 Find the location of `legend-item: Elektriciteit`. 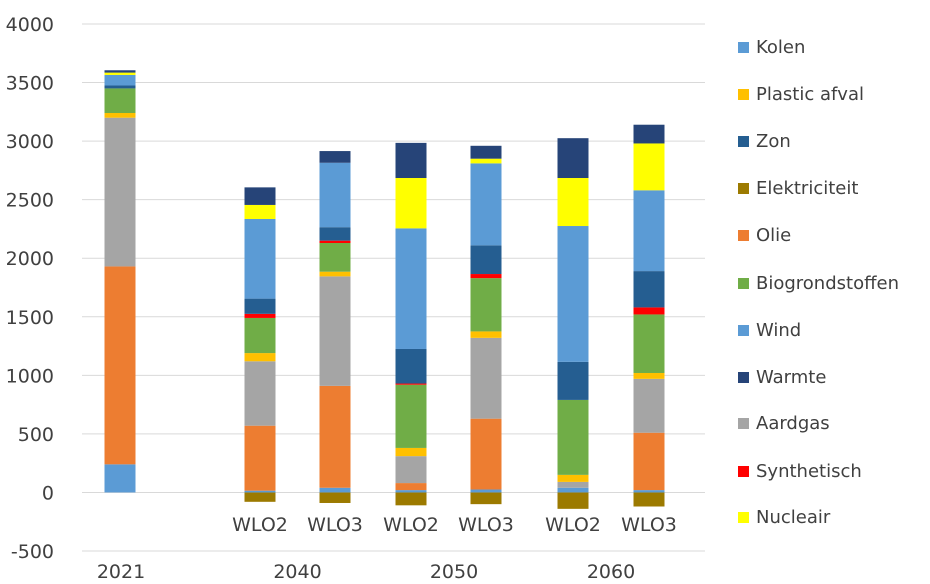

legend-item: Elektriciteit is located at coordinates (834, 188).